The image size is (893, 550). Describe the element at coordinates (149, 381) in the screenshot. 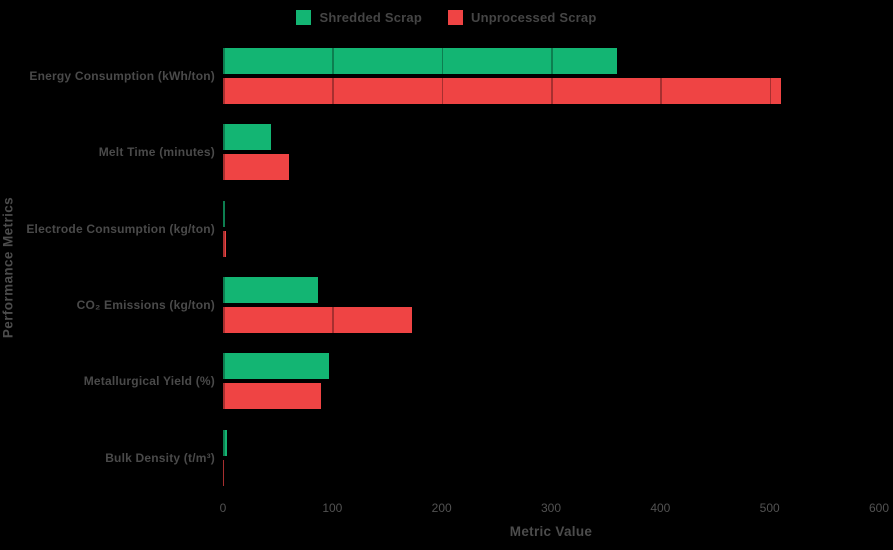

I see `category-label: Metallurgical Yield (%)` at that location.